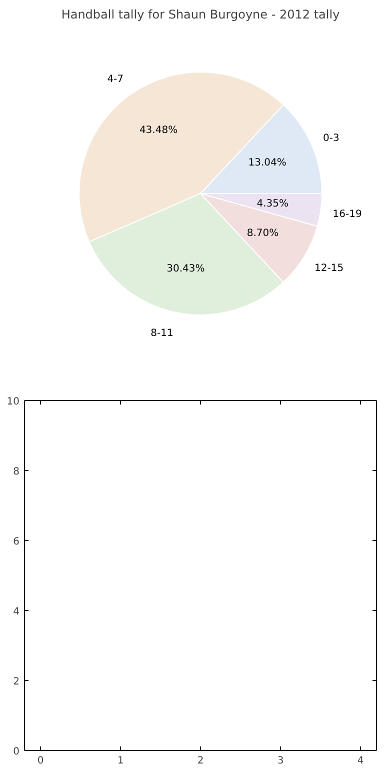  I want to click on slice-label: 12-15, so click(329, 268).